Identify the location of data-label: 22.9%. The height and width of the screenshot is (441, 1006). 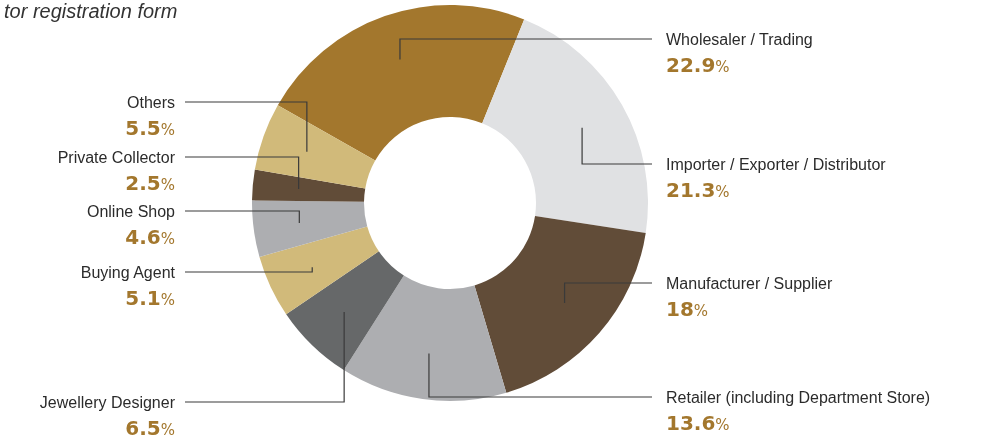
(698, 65).